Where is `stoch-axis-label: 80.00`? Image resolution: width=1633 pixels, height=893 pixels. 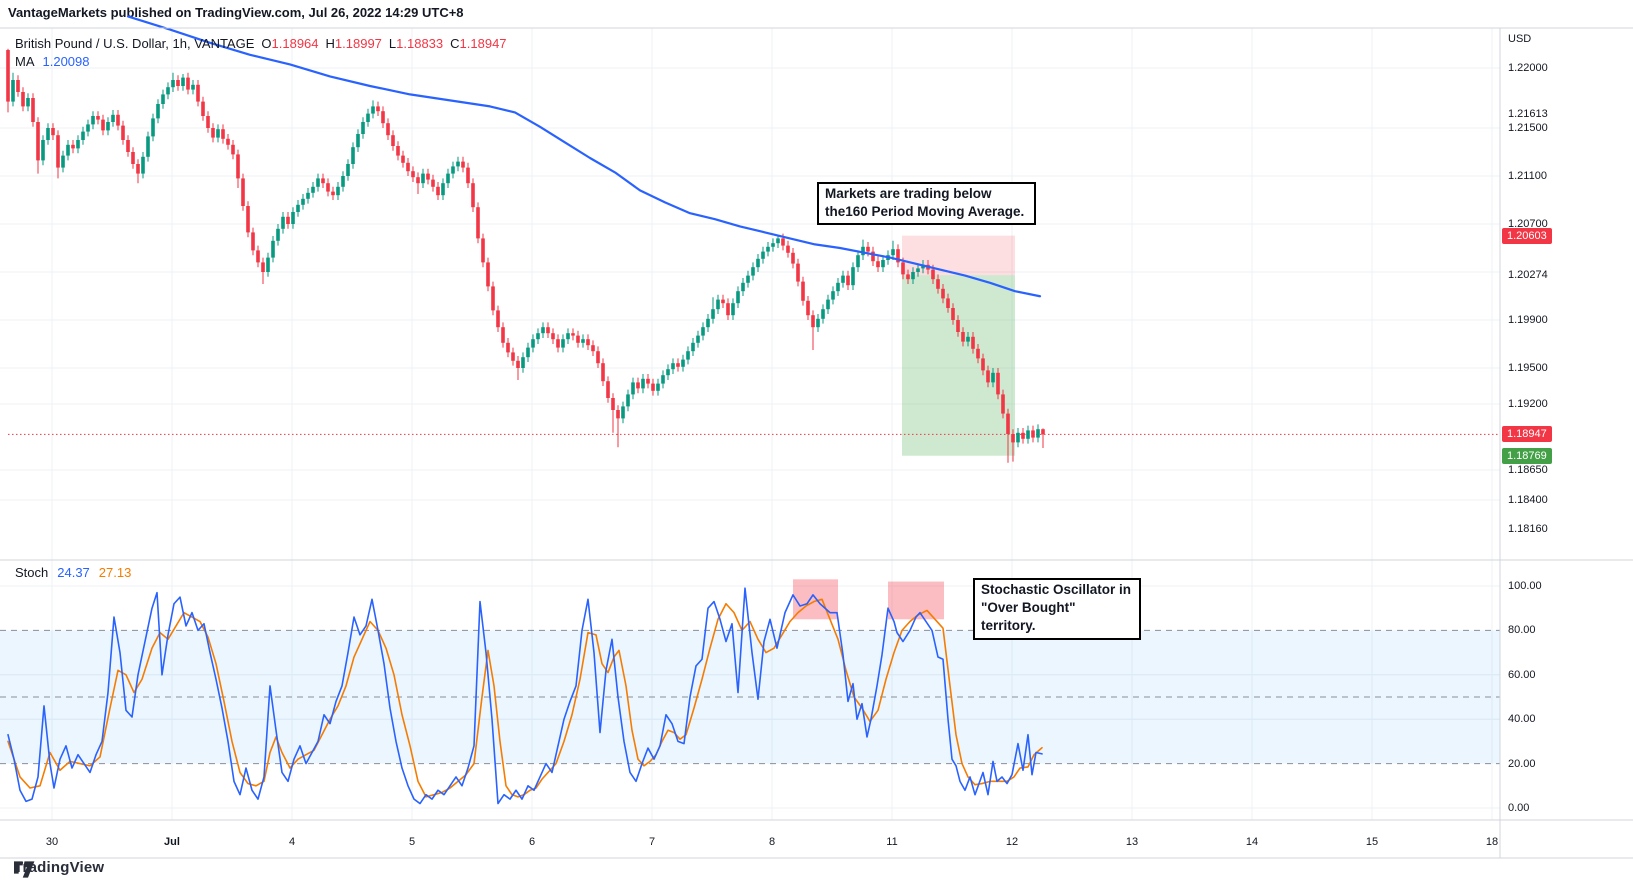 stoch-axis-label: 80.00 is located at coordinates (1522, 630).